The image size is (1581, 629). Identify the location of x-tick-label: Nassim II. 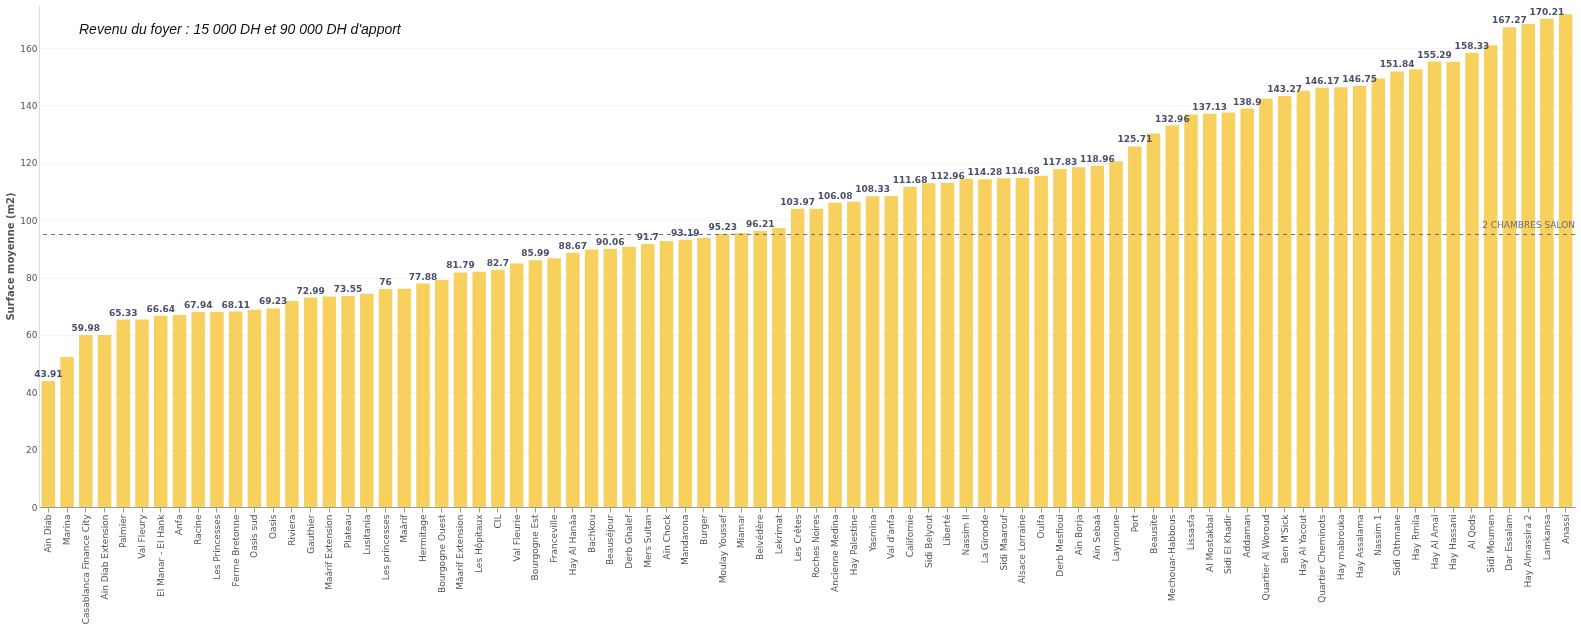
(966, 535).